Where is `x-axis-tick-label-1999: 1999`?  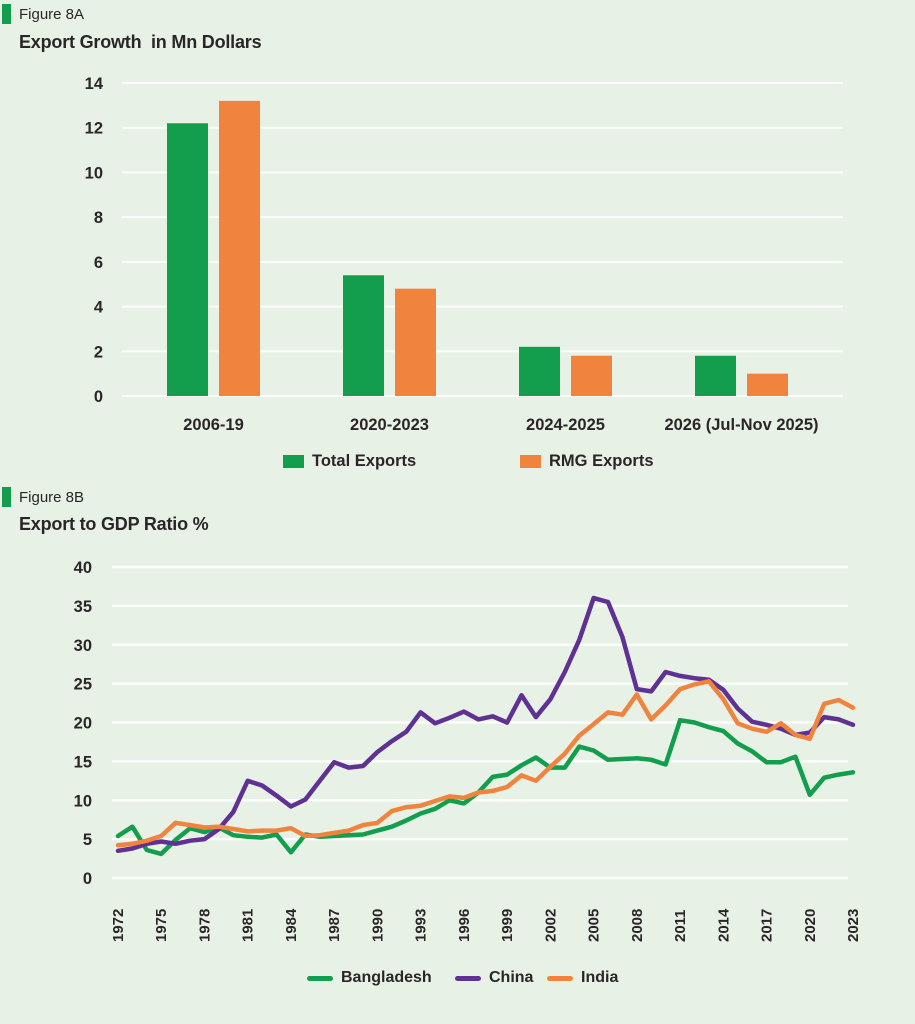 x-axis-tick-label-1999: 1999 is located at coordinates (507, 925).